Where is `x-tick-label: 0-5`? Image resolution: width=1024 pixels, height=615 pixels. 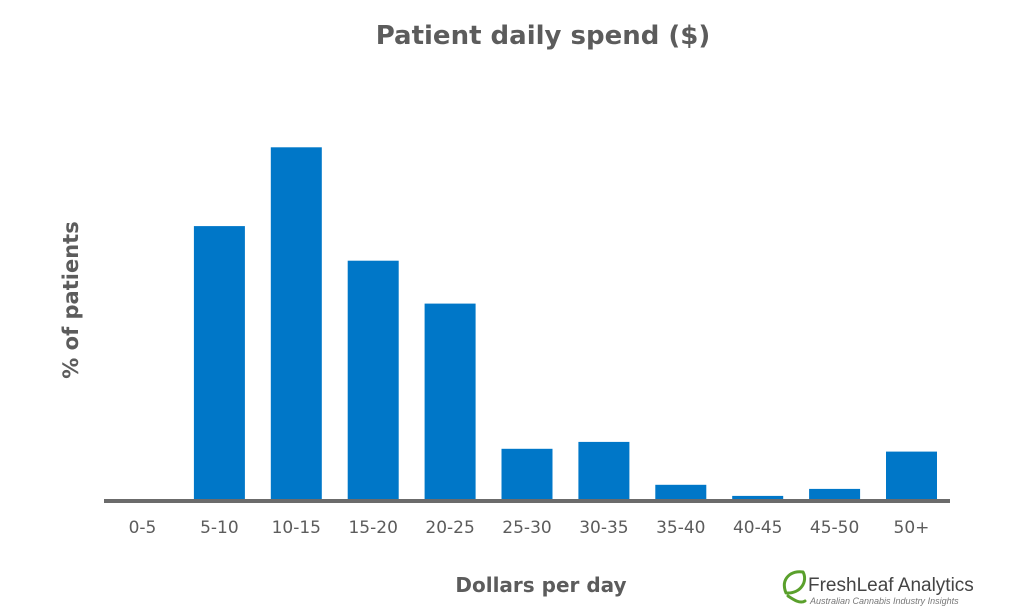
x-tick-label: 0-5 is located at coordinates (143, 528).